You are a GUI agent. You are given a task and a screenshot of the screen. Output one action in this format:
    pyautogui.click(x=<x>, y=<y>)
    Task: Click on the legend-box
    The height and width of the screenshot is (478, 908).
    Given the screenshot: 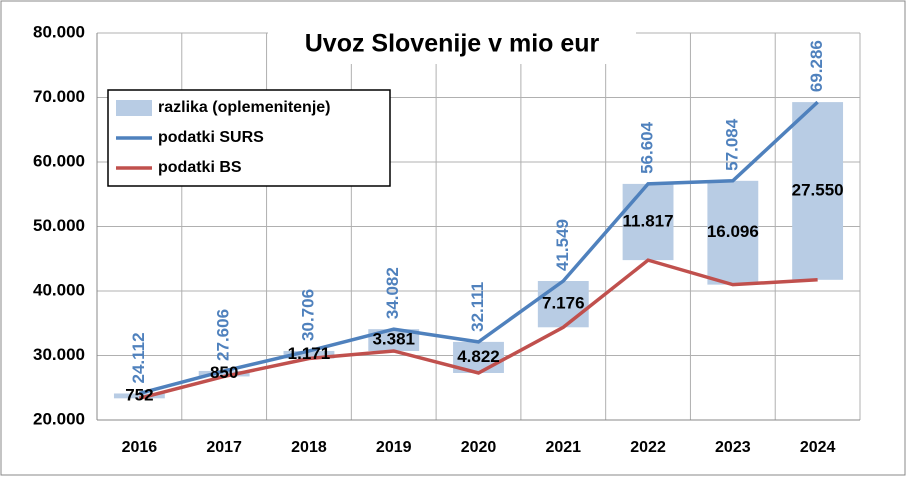 What is the action you would take?
    pyautogui.click(x=249, y=138)
    